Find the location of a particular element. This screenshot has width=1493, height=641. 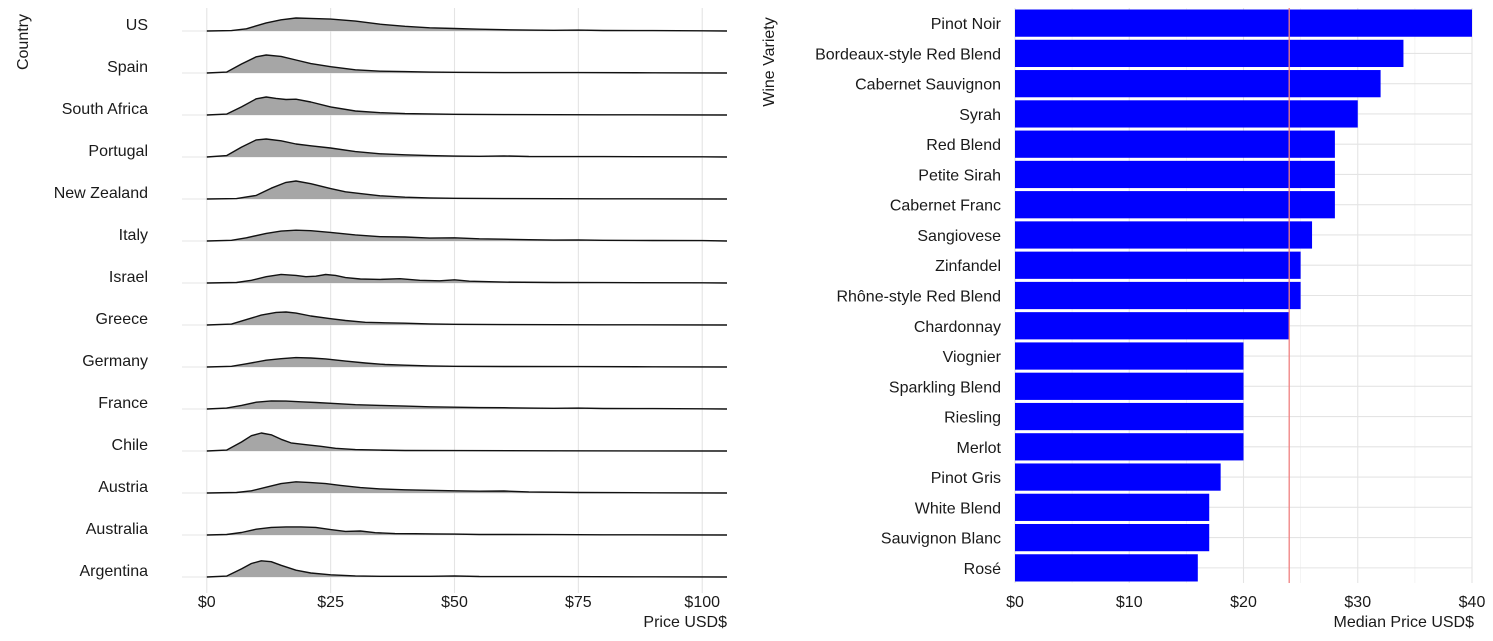

variety-label-chardonnay: Chardonnay is located at coordinates (957, 327).